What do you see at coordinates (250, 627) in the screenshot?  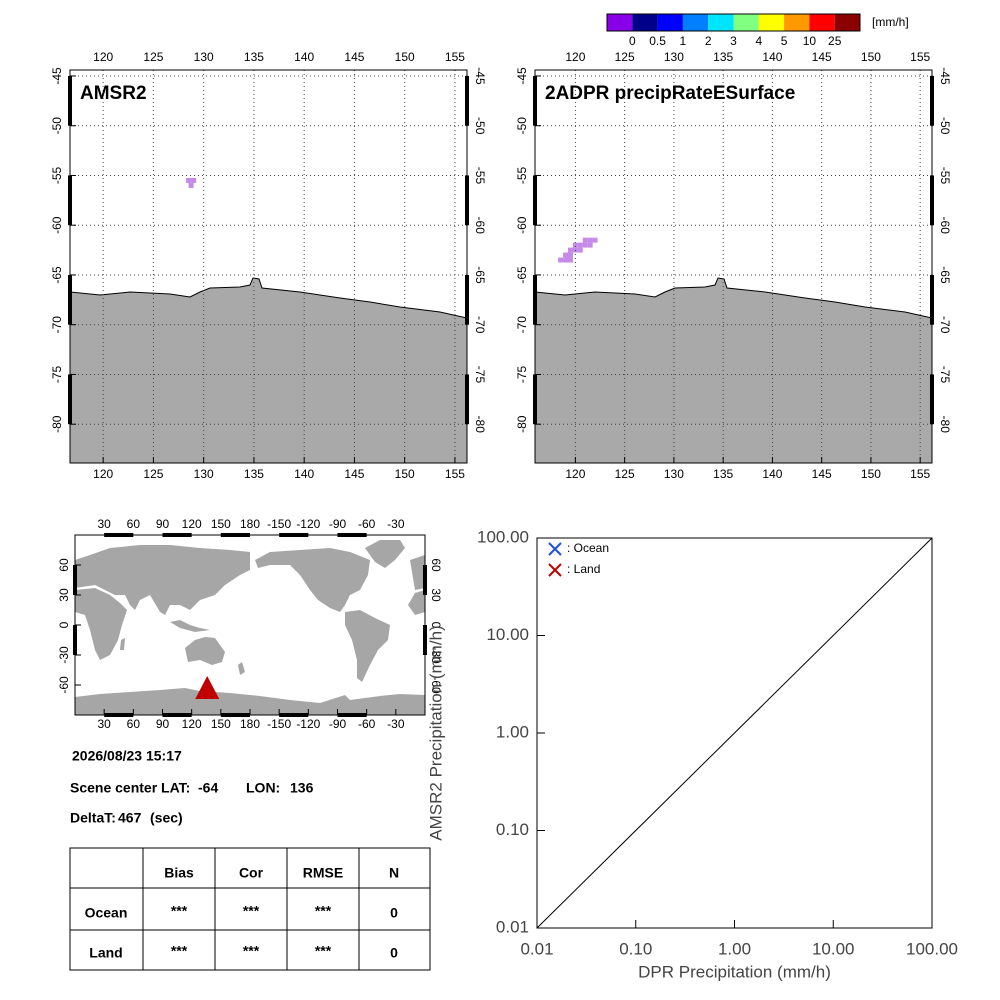 I see `world-land` at bounding box center [250, 627].